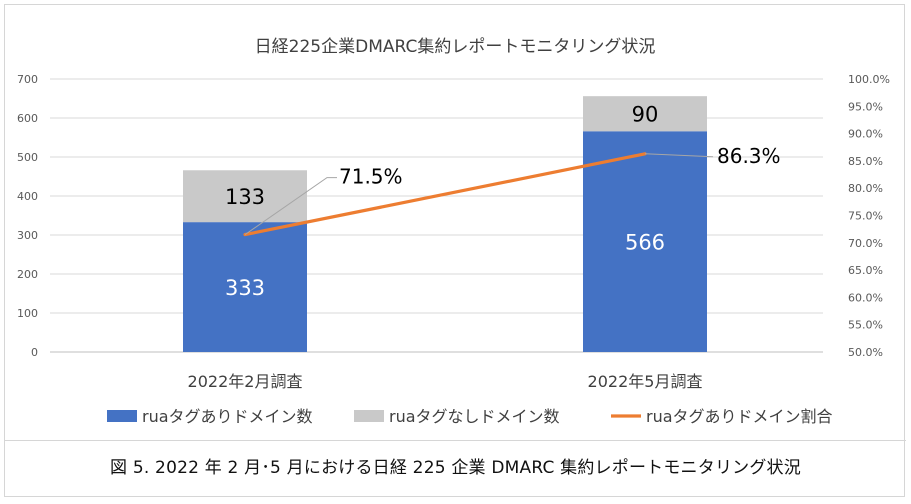 This screenshot has height=504, width=911. Describe the element at coordinates (34, 352) in the screenshot. I see `left-axis-tick-label: 0` at that location.